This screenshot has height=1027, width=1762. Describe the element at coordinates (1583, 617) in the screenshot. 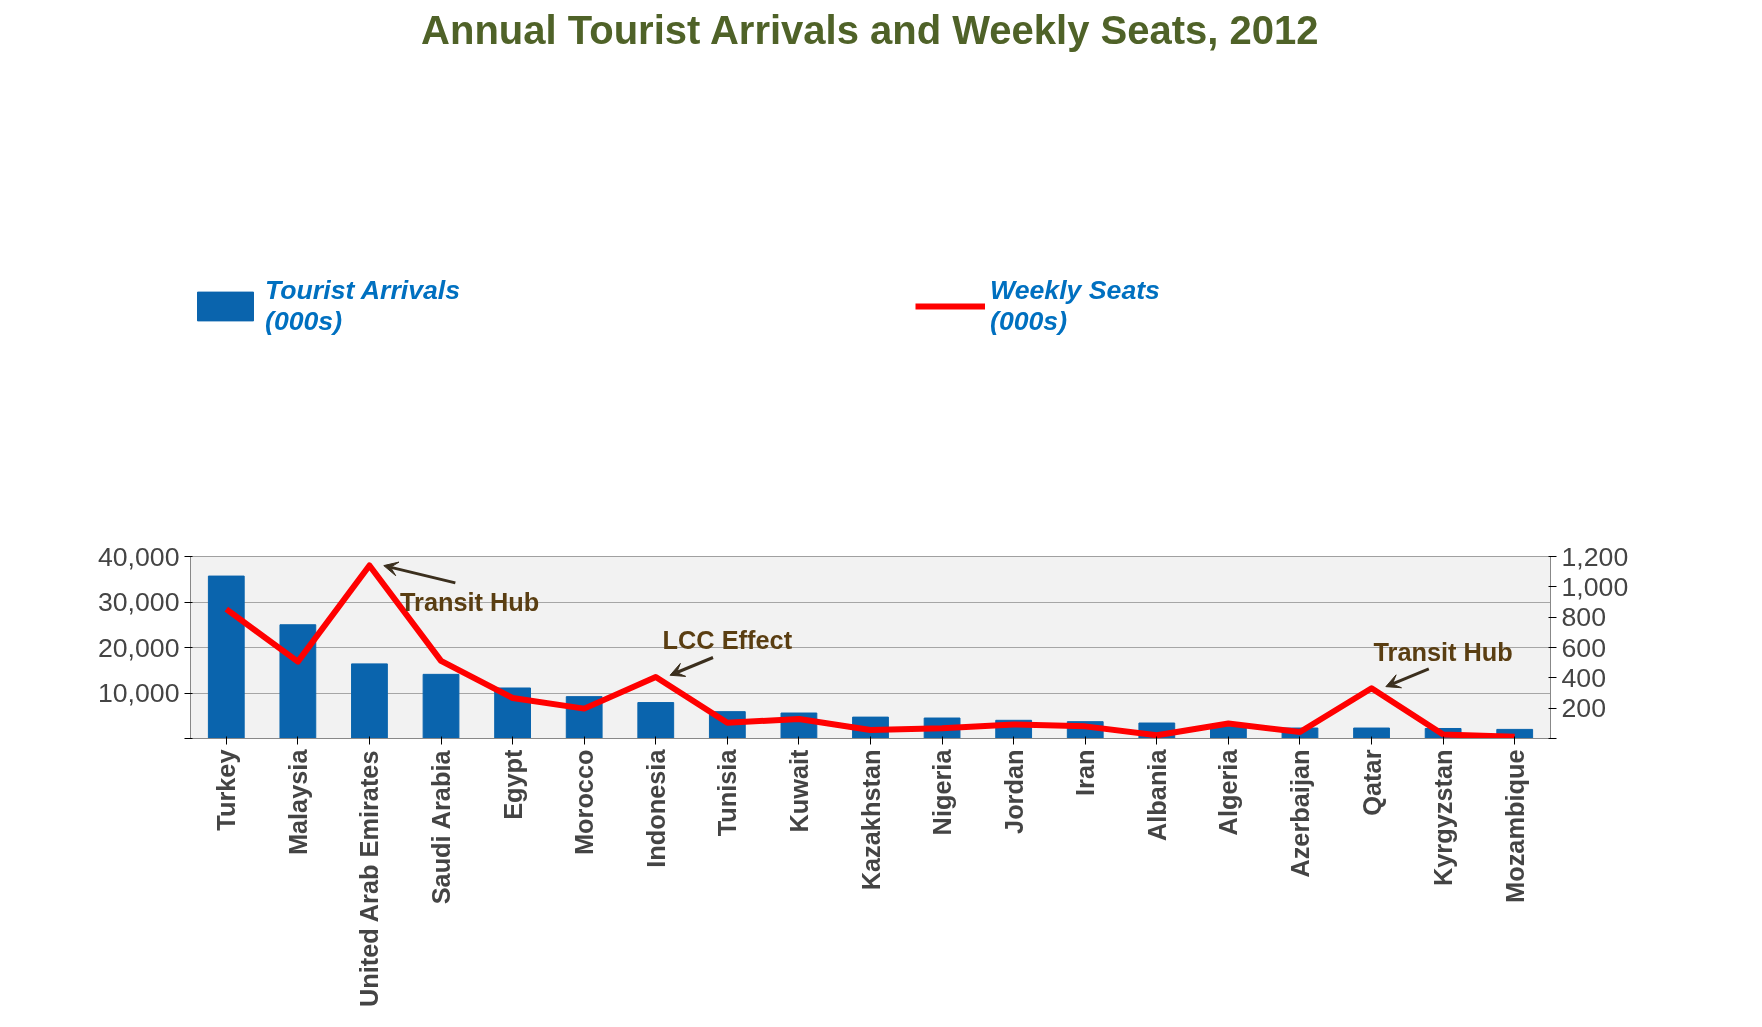

I see `y2-tick-label: 800` at that location.